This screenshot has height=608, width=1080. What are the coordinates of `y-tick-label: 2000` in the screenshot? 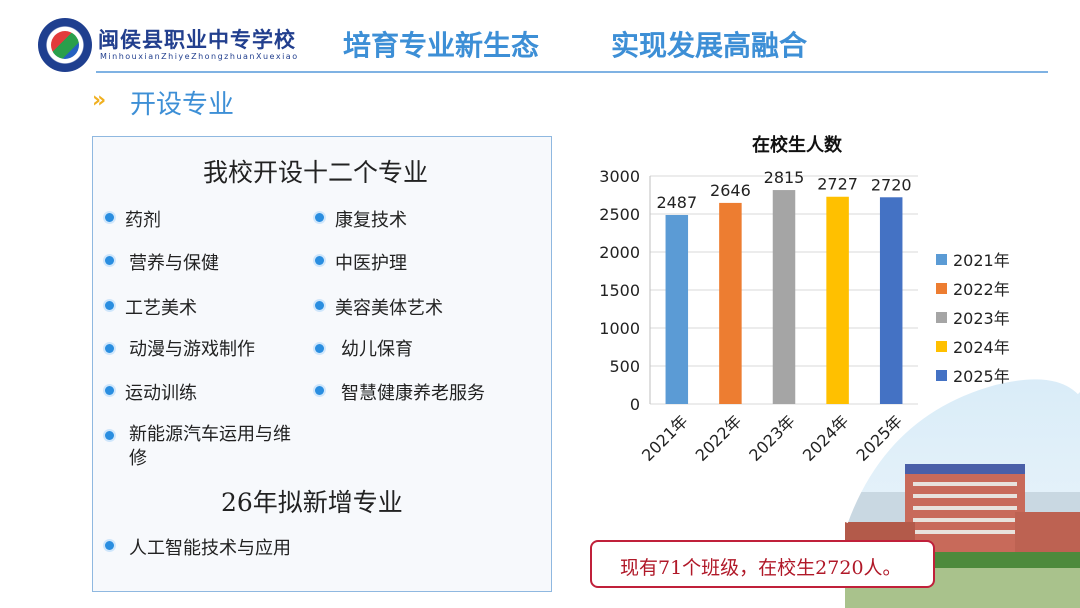 It's located at (619, 252).